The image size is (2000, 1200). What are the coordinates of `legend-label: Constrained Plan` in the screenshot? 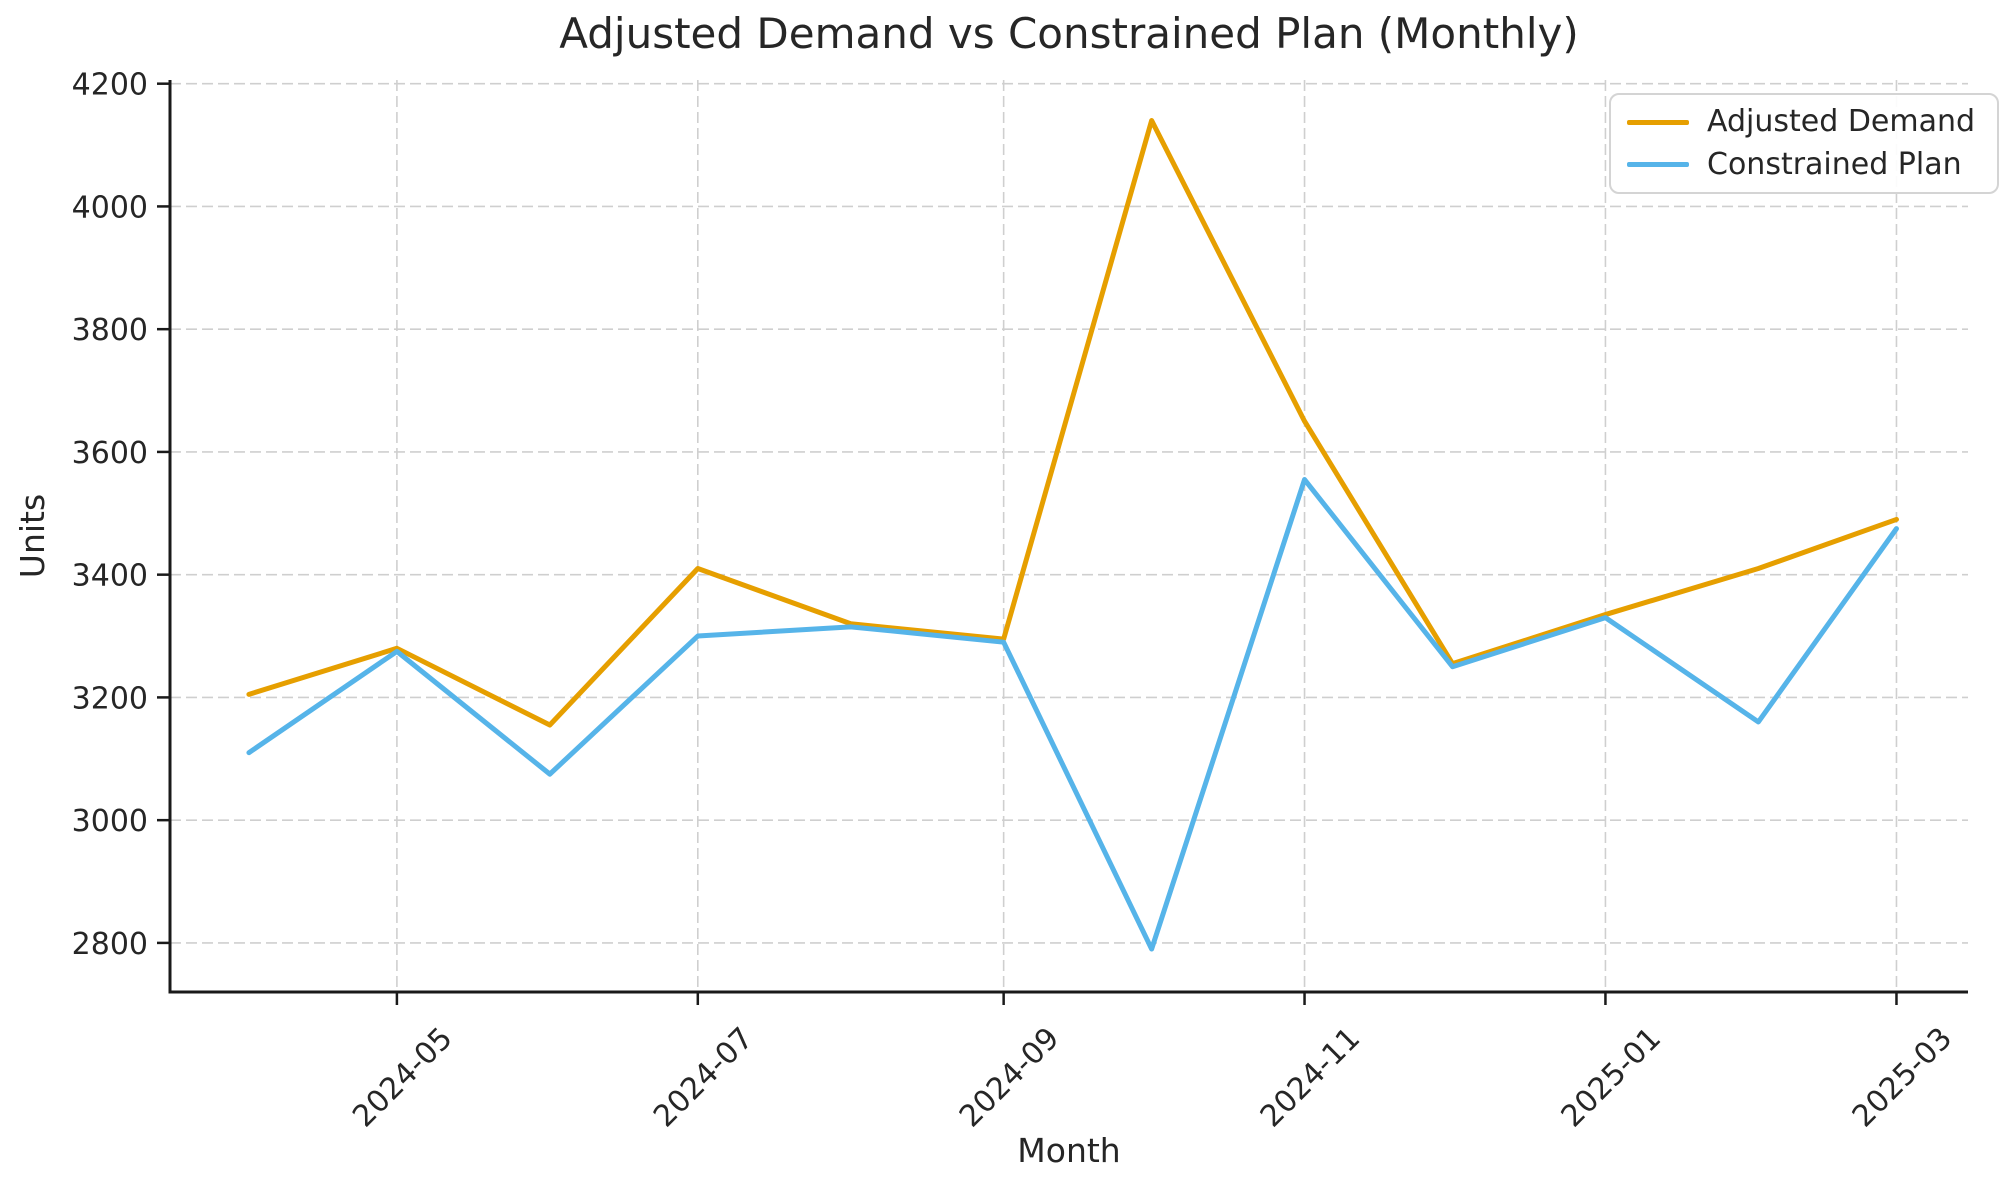 It's located at (1834, 164).